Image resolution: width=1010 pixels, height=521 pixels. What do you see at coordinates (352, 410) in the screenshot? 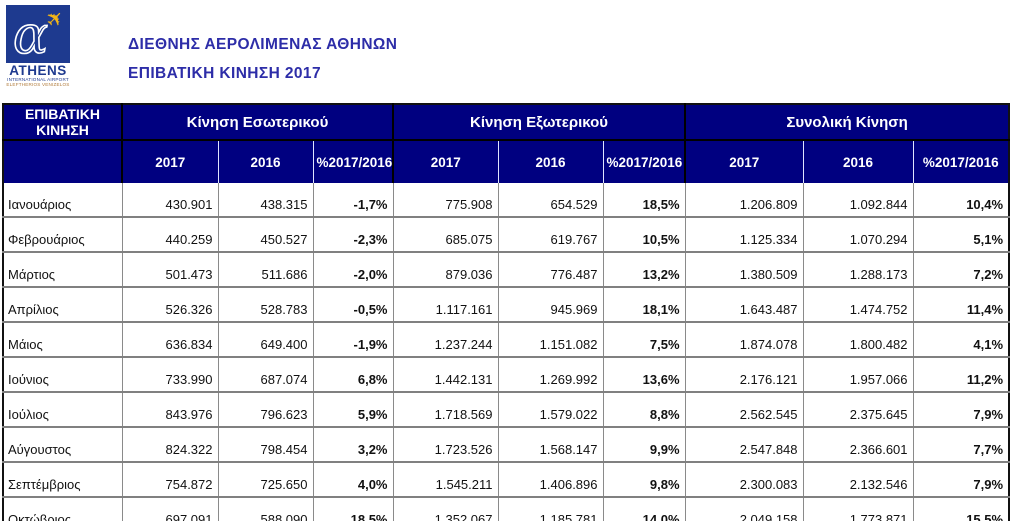
I see `value-cell: 5,9%` at bounding box center [352, 410].